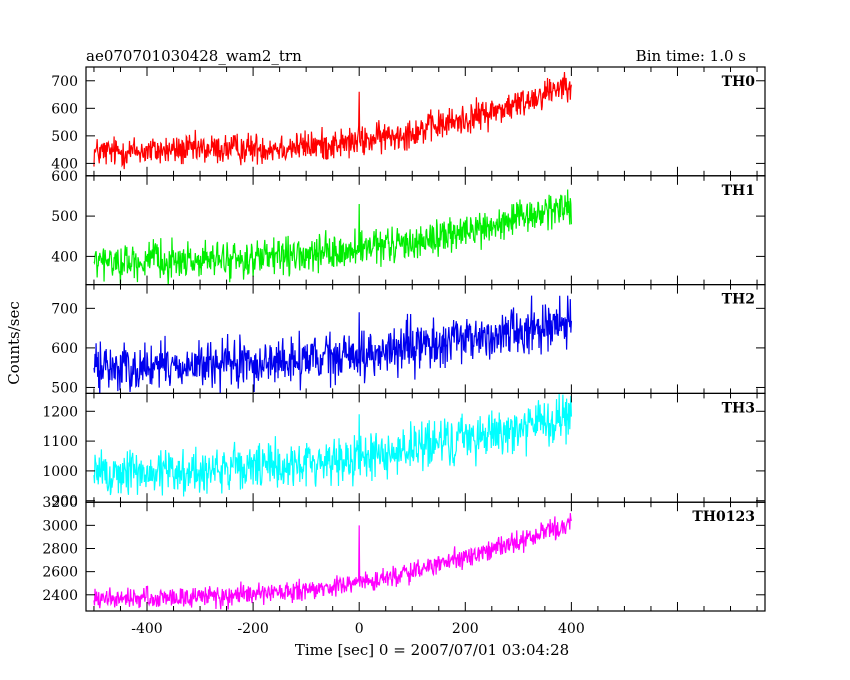 This screenshot has height=680, width=850. I want to click on x-axis-title: Time [sec] 0 = 2007/07/01 03:04:28, so click(432, 650).